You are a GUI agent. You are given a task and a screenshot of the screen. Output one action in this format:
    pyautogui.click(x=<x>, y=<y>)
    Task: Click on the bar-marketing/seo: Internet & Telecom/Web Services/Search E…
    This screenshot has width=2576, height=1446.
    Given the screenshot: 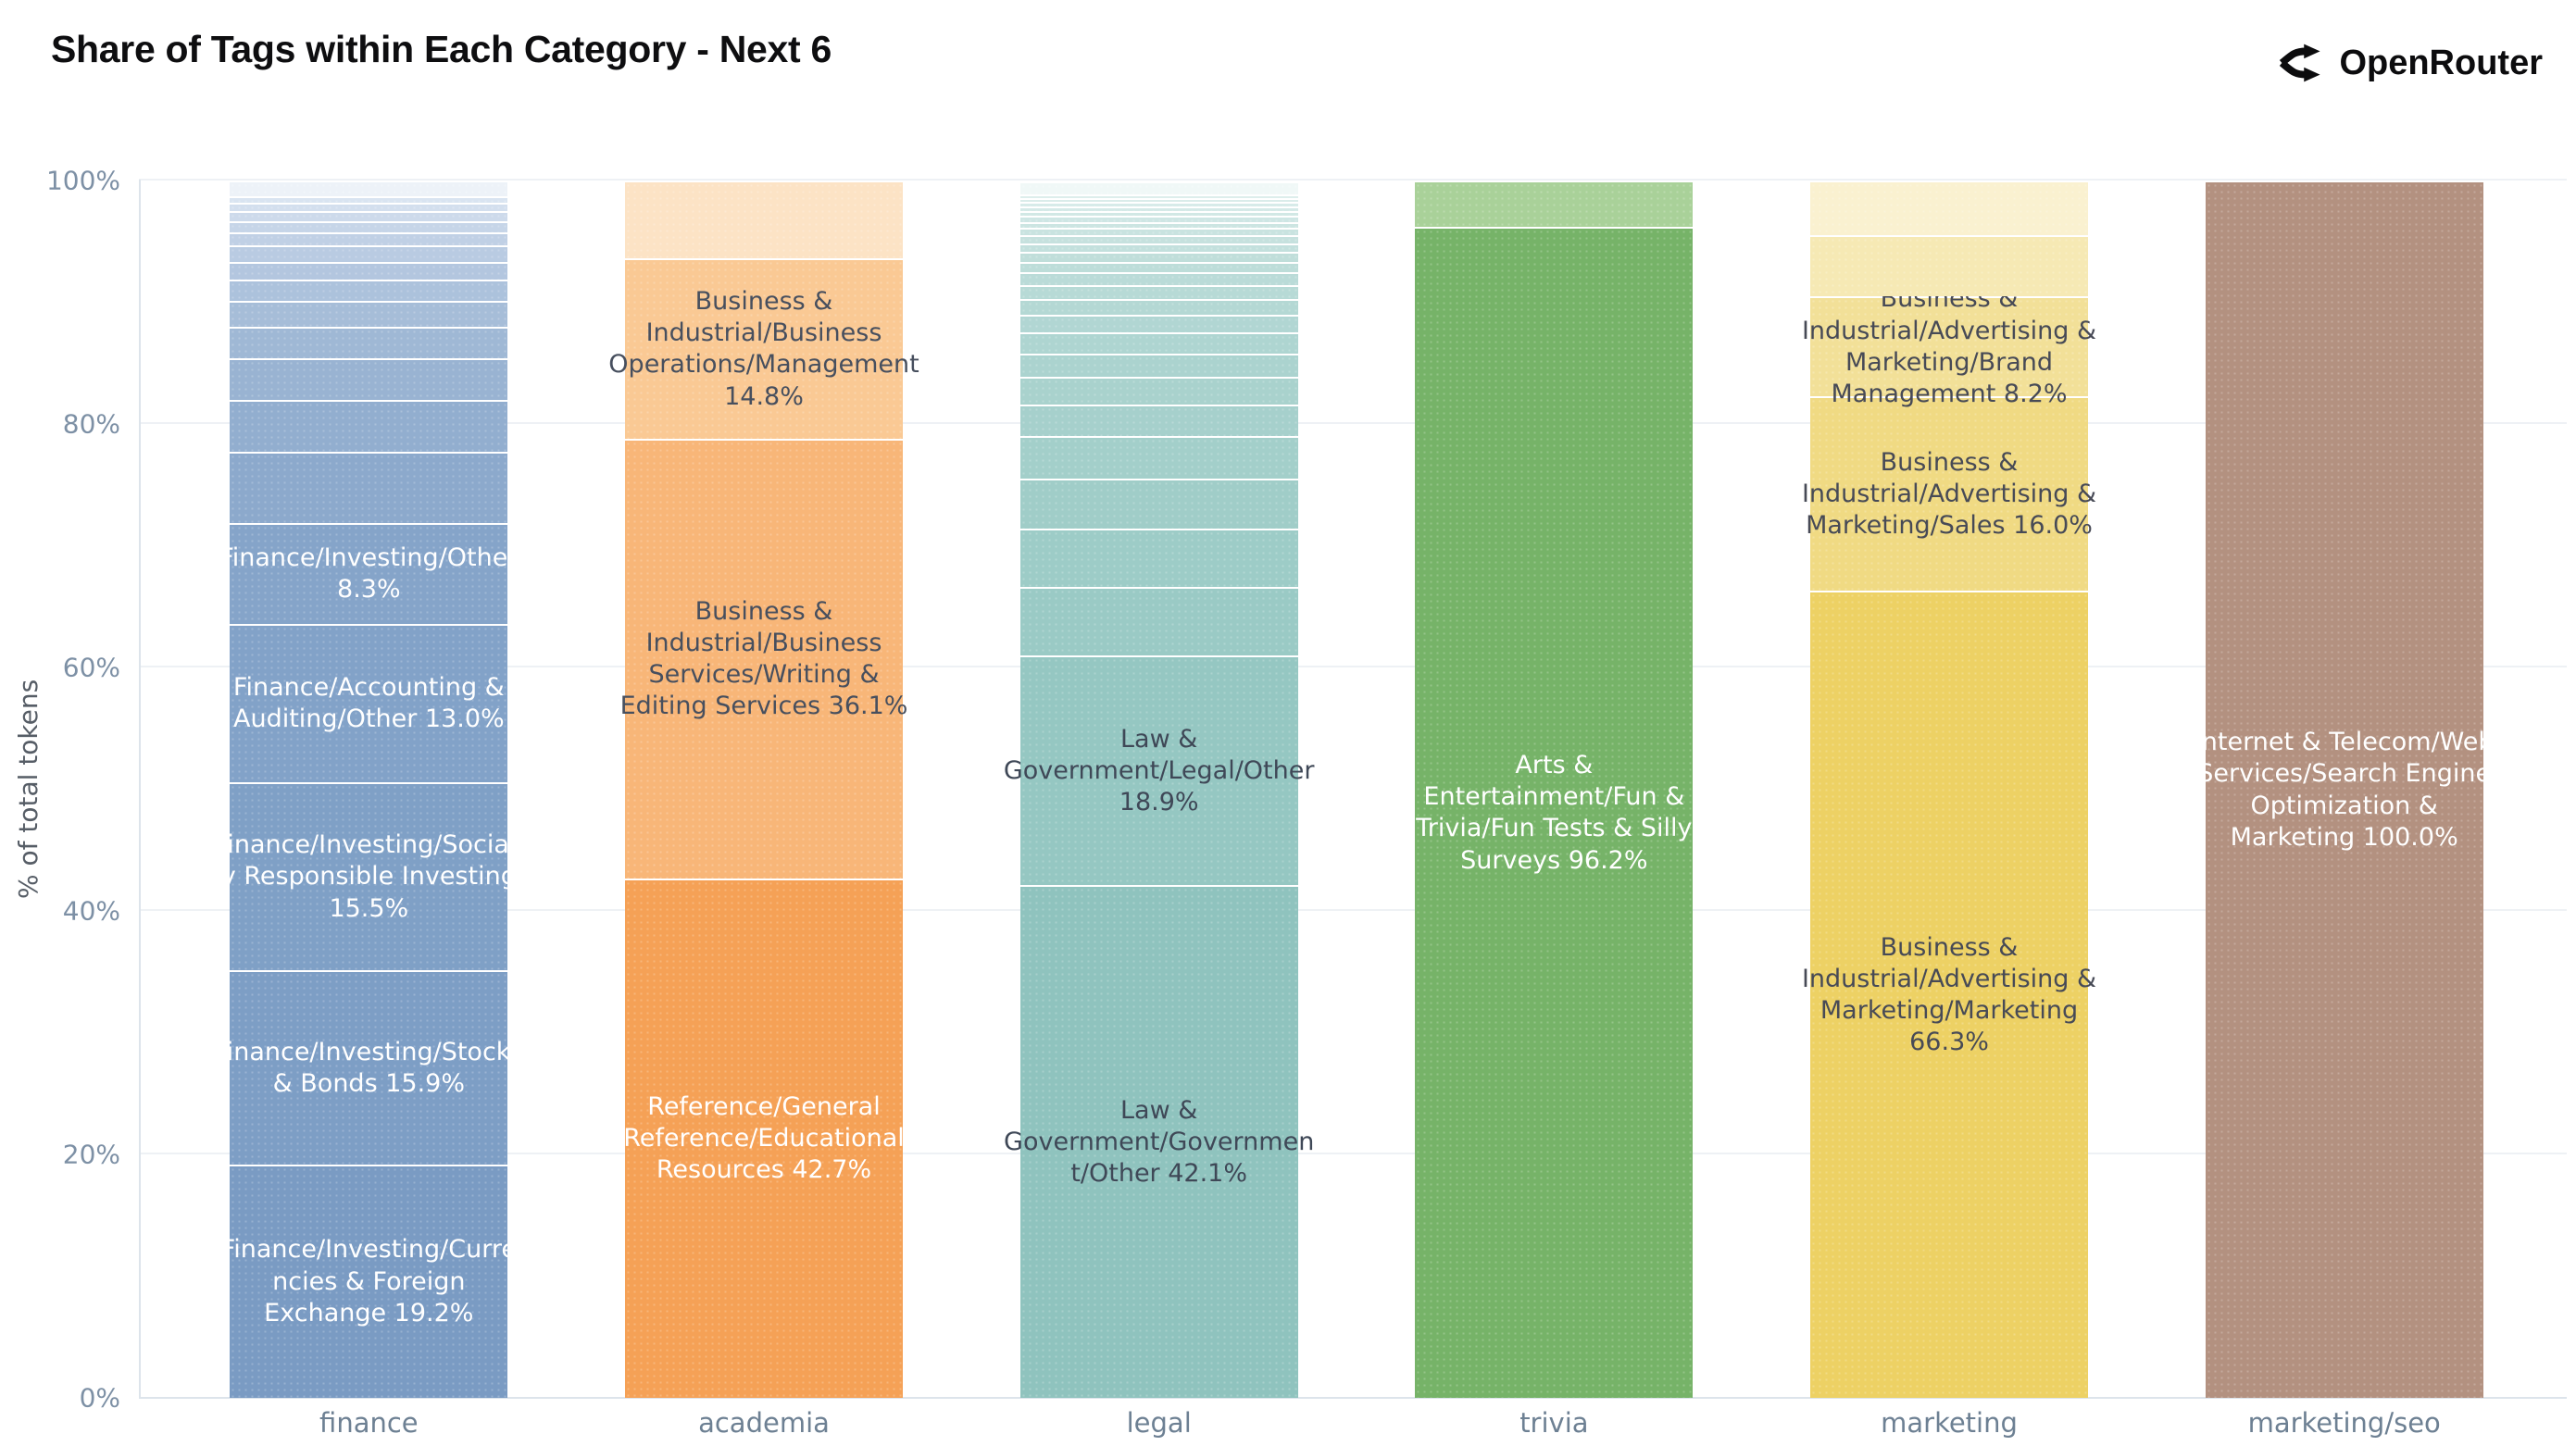 What is the action you would take?
    pyautogui.click(x=2345, y=789)
    